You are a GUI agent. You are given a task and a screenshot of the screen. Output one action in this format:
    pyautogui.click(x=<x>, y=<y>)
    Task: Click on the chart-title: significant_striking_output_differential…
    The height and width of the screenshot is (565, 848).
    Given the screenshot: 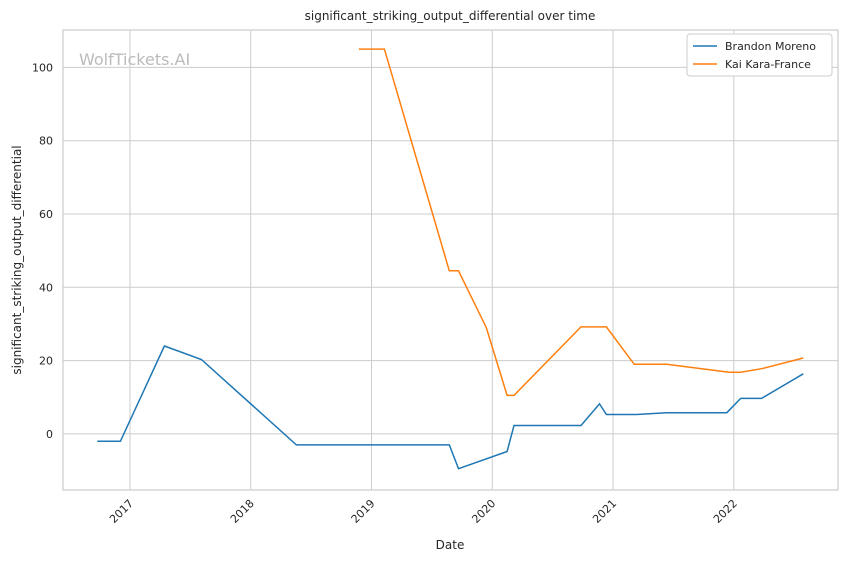 What is the action you would take?
    pyautogui.click(x=450, y=16)
    